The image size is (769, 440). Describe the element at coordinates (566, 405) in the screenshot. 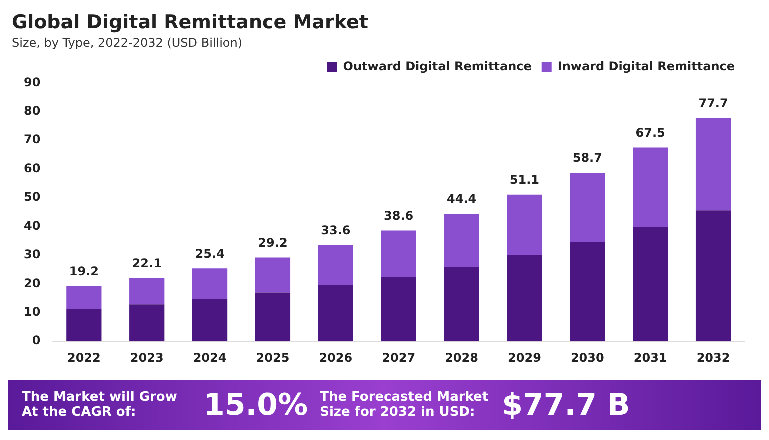

I see `text: $77.7 B` at that location.